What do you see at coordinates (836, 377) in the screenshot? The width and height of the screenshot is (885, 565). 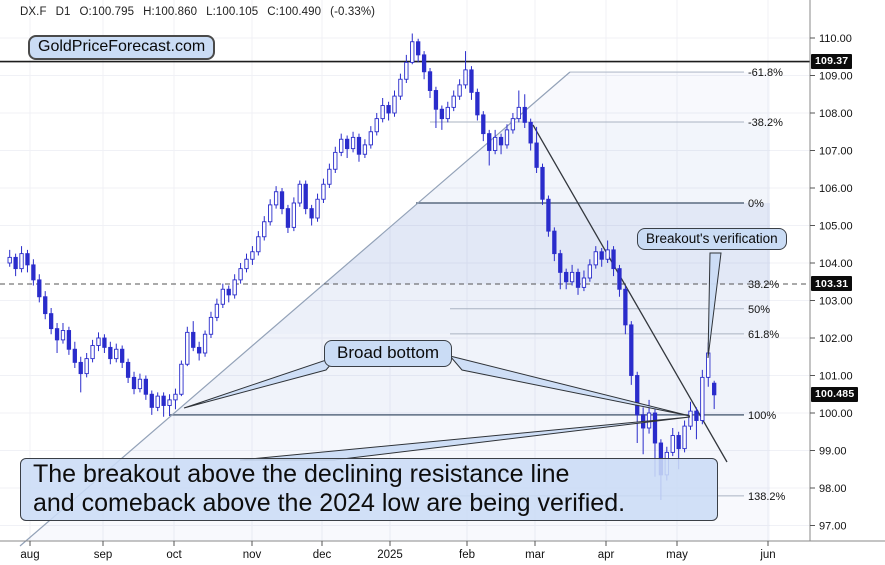 I see `price-tick-label: 101.00` at bounding box center [836, 377].